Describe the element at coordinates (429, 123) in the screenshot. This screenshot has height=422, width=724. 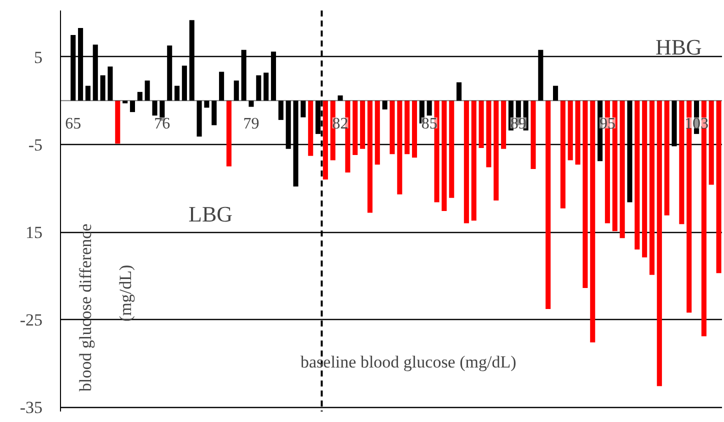
I see `x-tick-label: 85` at that location.